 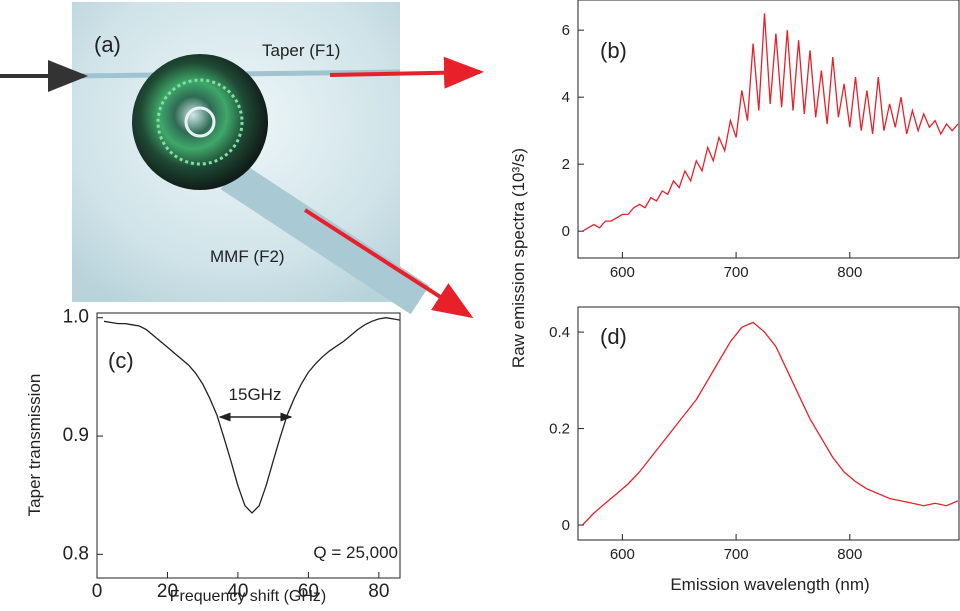 I want to click on panel-label: (c), so click(x=121, y=360).